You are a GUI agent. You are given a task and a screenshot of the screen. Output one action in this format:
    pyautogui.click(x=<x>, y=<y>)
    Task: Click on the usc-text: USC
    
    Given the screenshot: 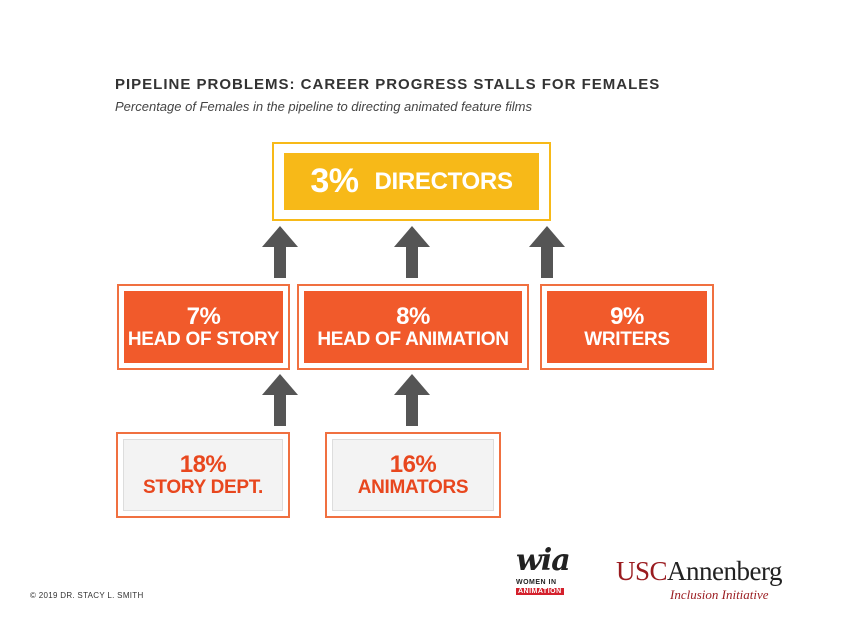 What is the action you would take?
    pyautogui.click(x=642, y=571)
    